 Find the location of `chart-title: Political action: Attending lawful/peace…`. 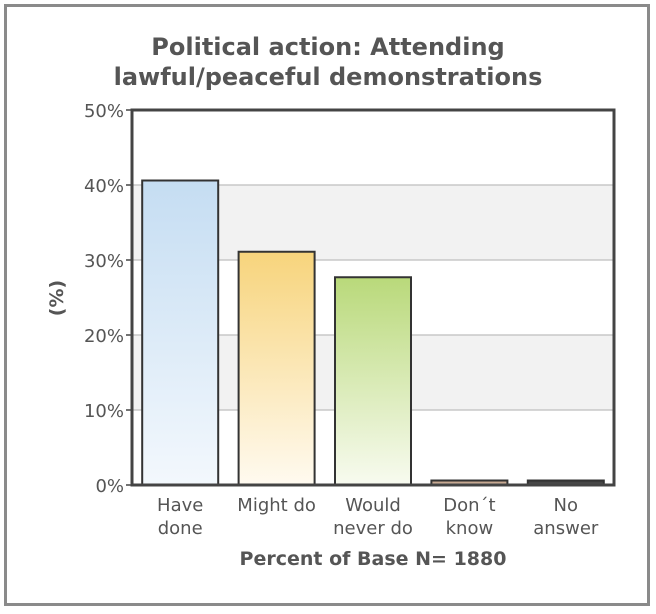

chart-title: Political action: Attending lawful/peace… is located at coordinates (328, 62).